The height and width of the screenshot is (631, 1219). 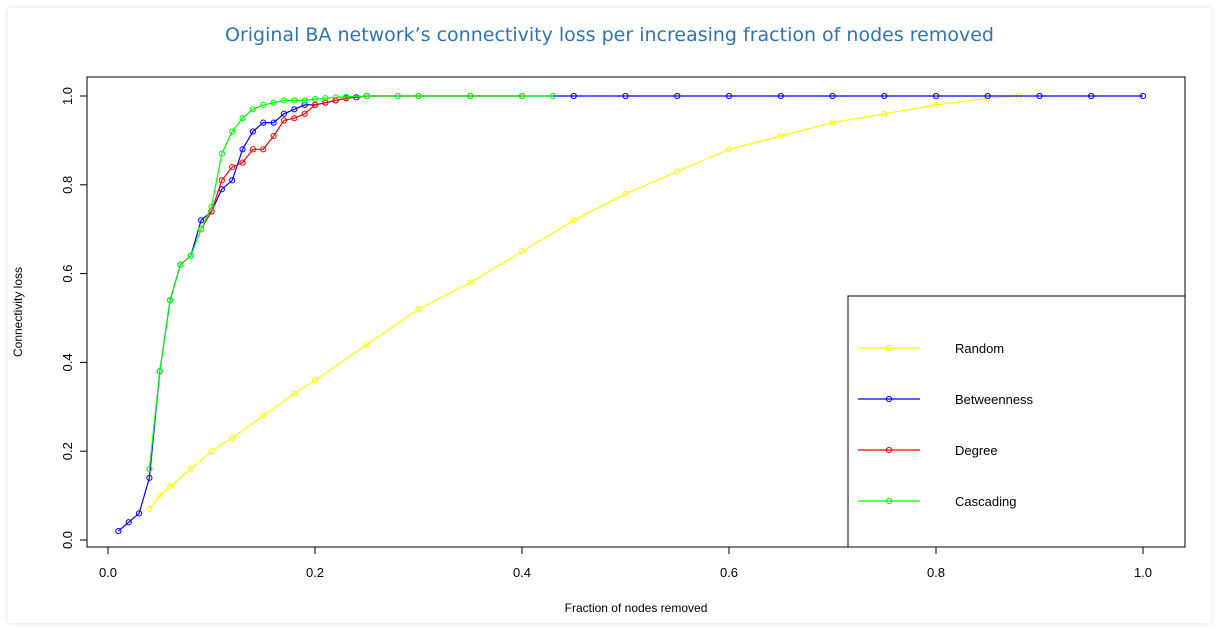 I want to click on x-tick-label: 0.6, so click(x=729, y=572).